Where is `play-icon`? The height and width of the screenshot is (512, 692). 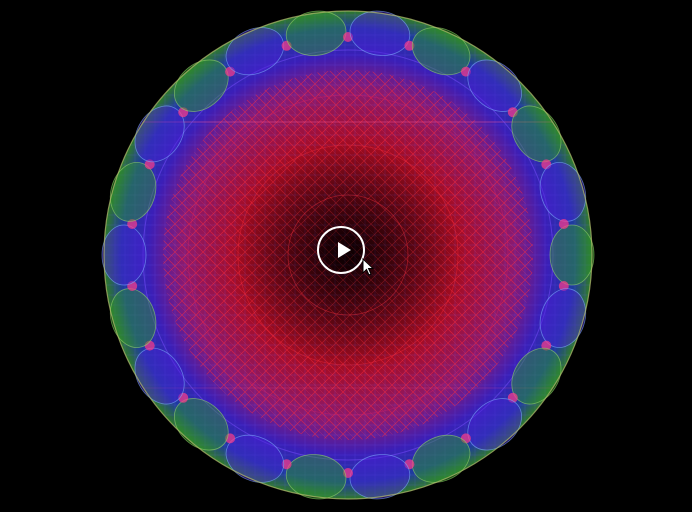
play-icon is located at coordinates (344, 250).